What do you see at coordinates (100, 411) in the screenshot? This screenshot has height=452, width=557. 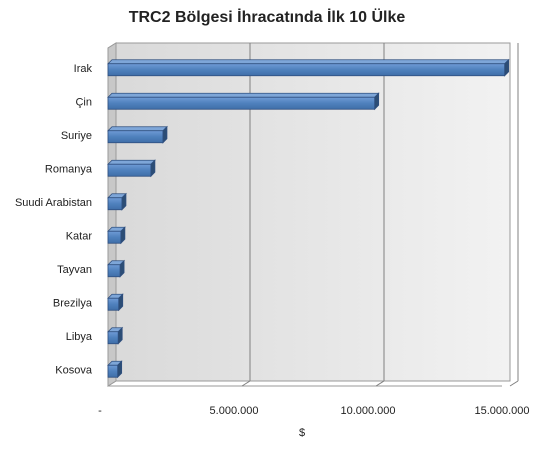 I see `x-tick-label: -` at bounding box center [100, 411].